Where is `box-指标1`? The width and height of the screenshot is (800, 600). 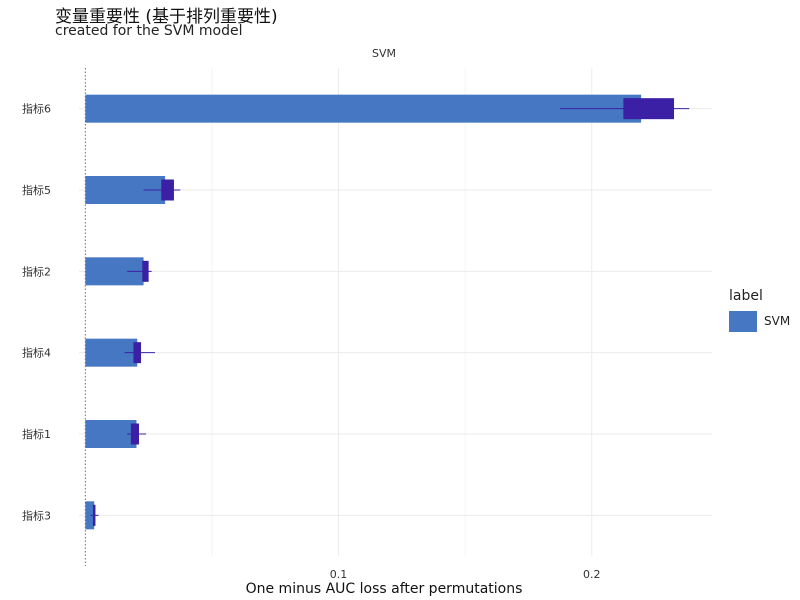
box-指标1 is located at coordinates (135, 434).